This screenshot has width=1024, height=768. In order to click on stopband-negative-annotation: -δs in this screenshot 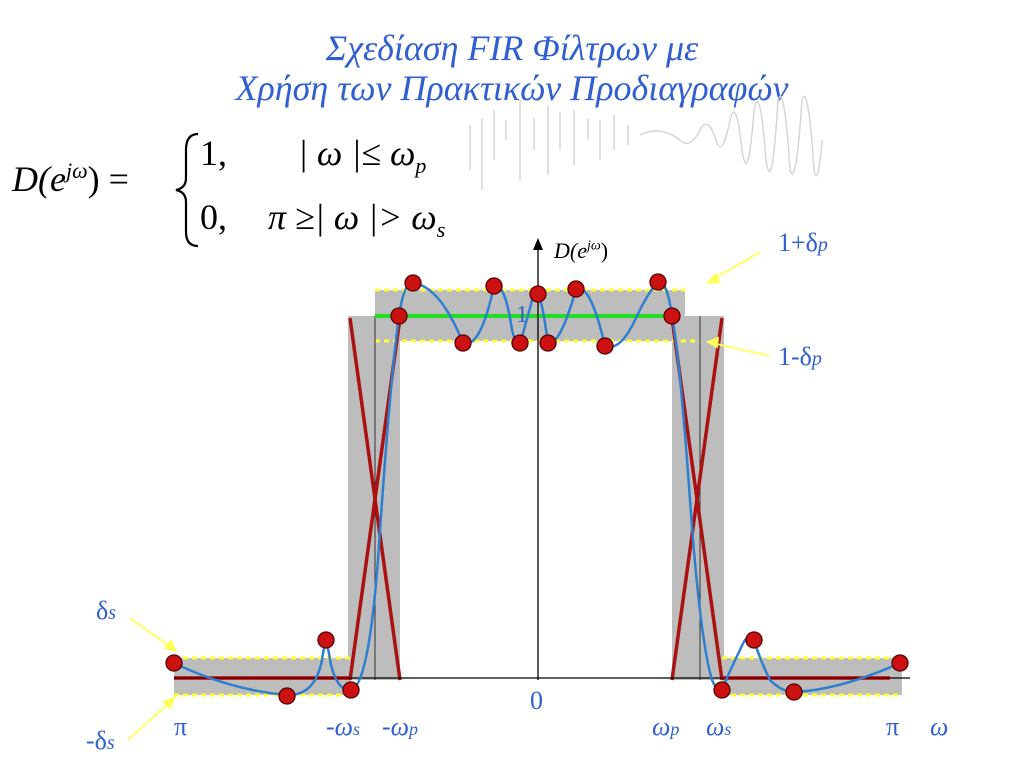, I will do `click(100, 741)`.